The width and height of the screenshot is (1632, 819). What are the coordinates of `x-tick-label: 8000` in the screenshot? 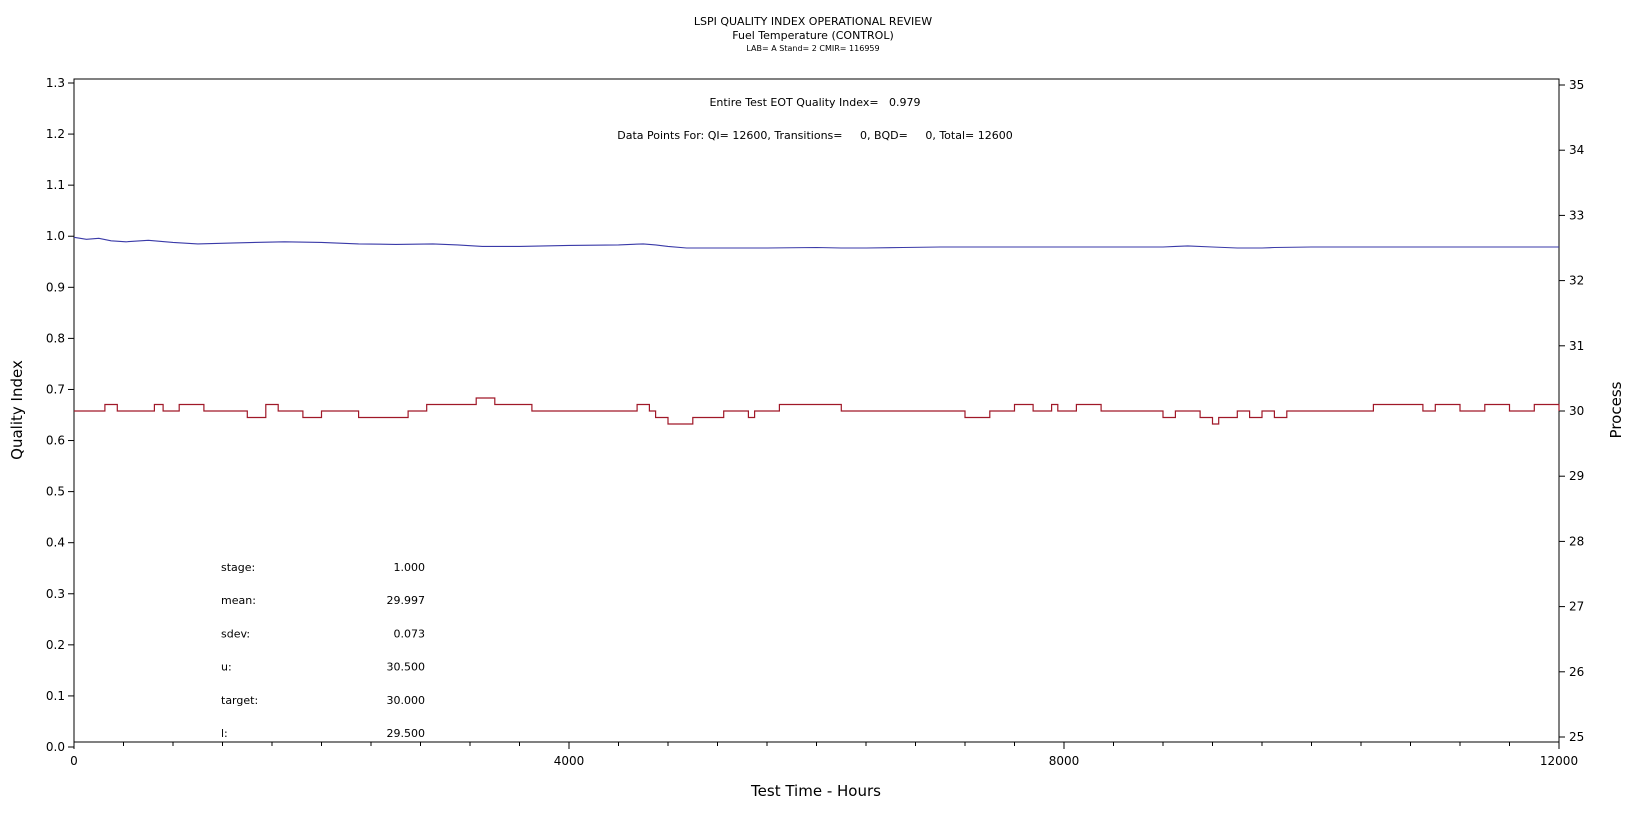 It's located at (1064, 761).